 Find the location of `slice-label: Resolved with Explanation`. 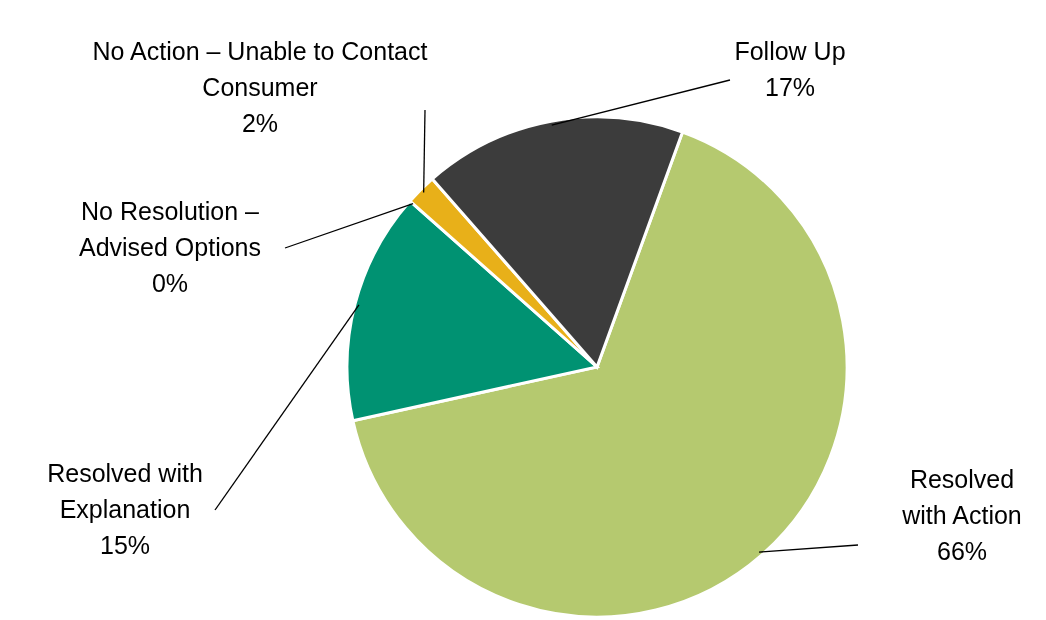

slice-label: Resolved with Explanation is located at coordinates (125, 491).